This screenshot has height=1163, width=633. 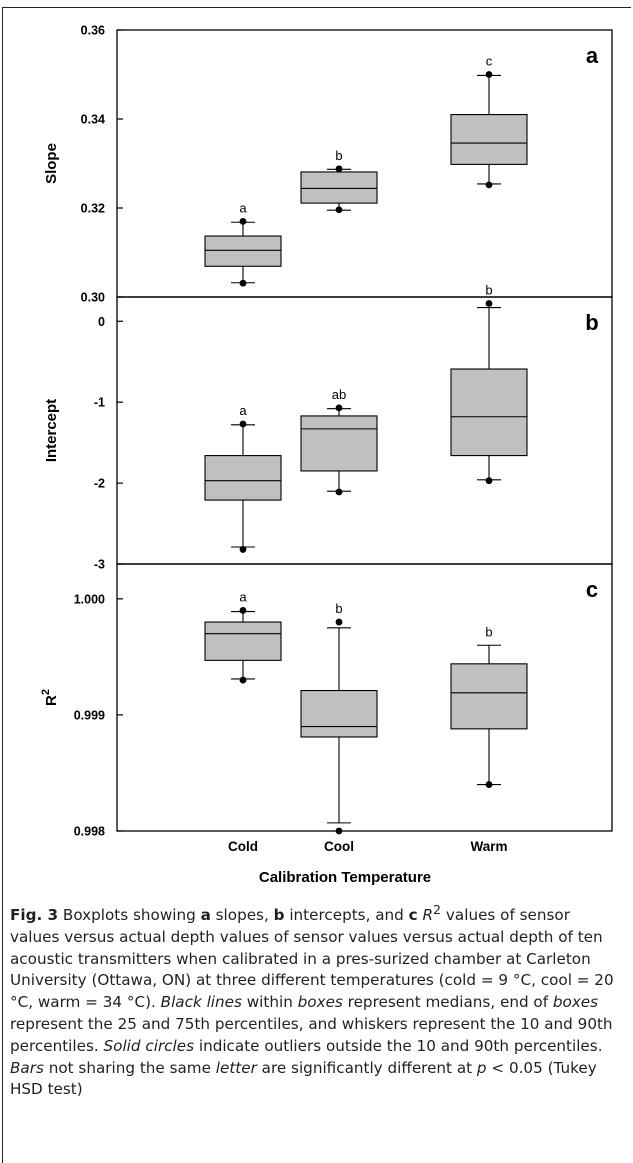 I want to click on y-tick-label-b: 0, so click(x=101, y=322).